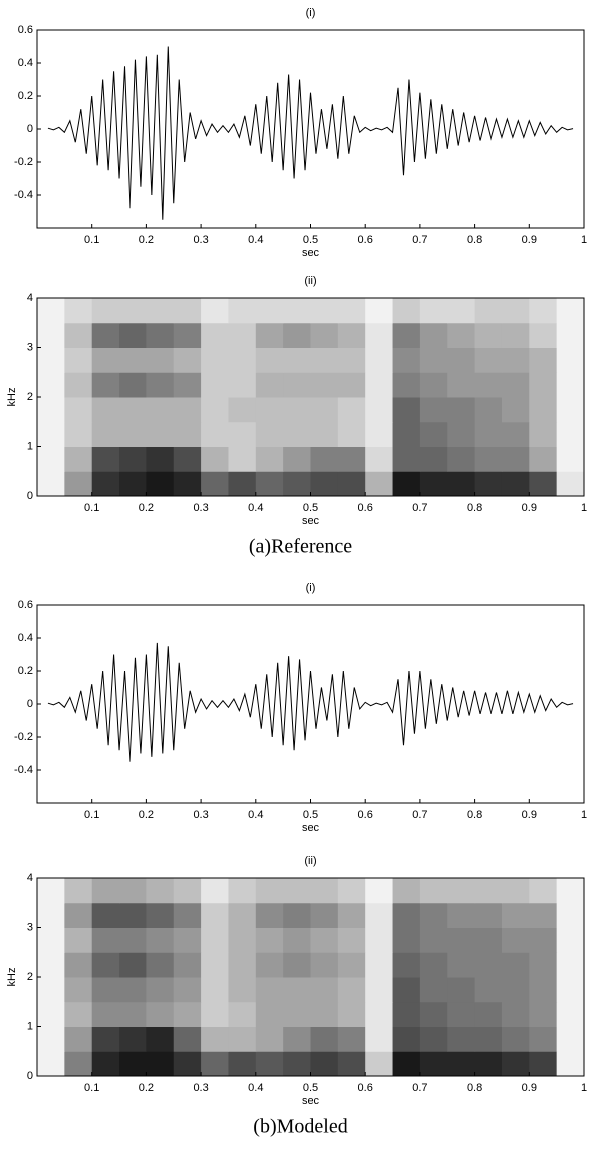  What do you see at coordinates (146, 508) in the screenshot?
I see `x-tick-label: 0.2` at bounding box center [146, 508].